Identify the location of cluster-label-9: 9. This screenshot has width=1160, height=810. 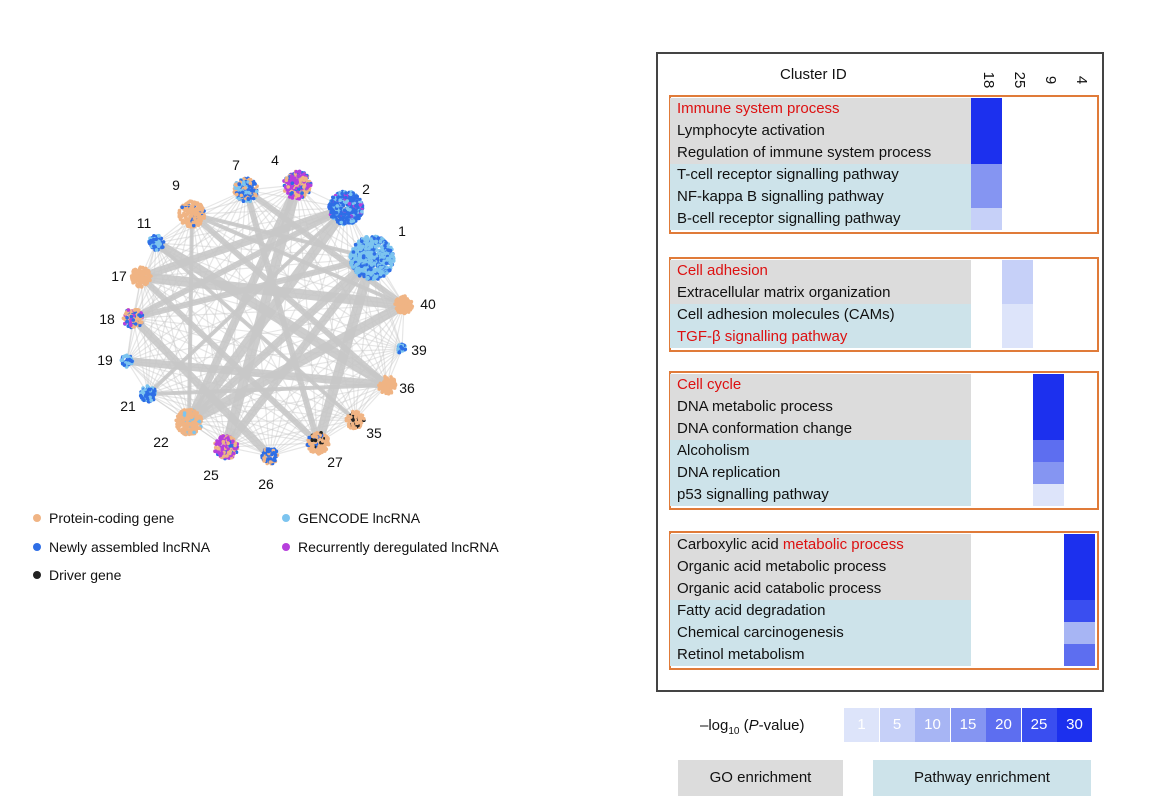
(176, 185).